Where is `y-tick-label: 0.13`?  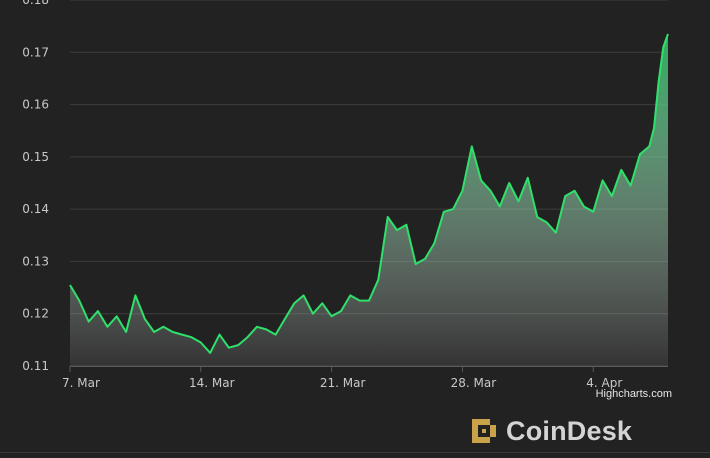 y-tick-label: 0.13 is located at coordinates (35, 261).